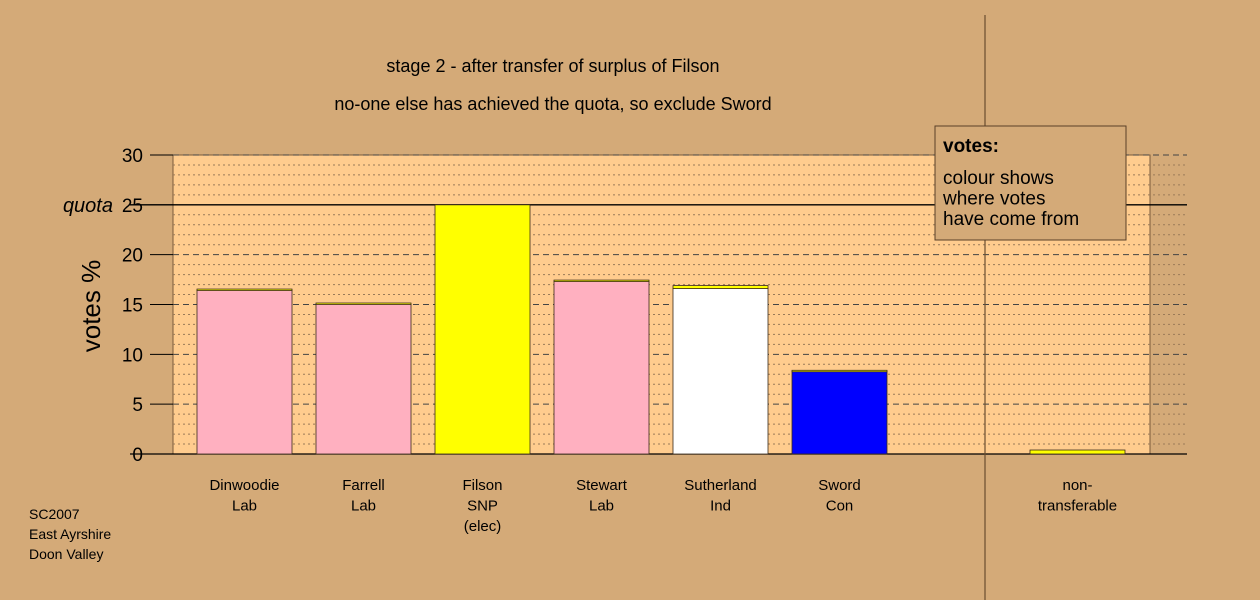  I want to click on x-tick-label: Sword, so click(839, 485).